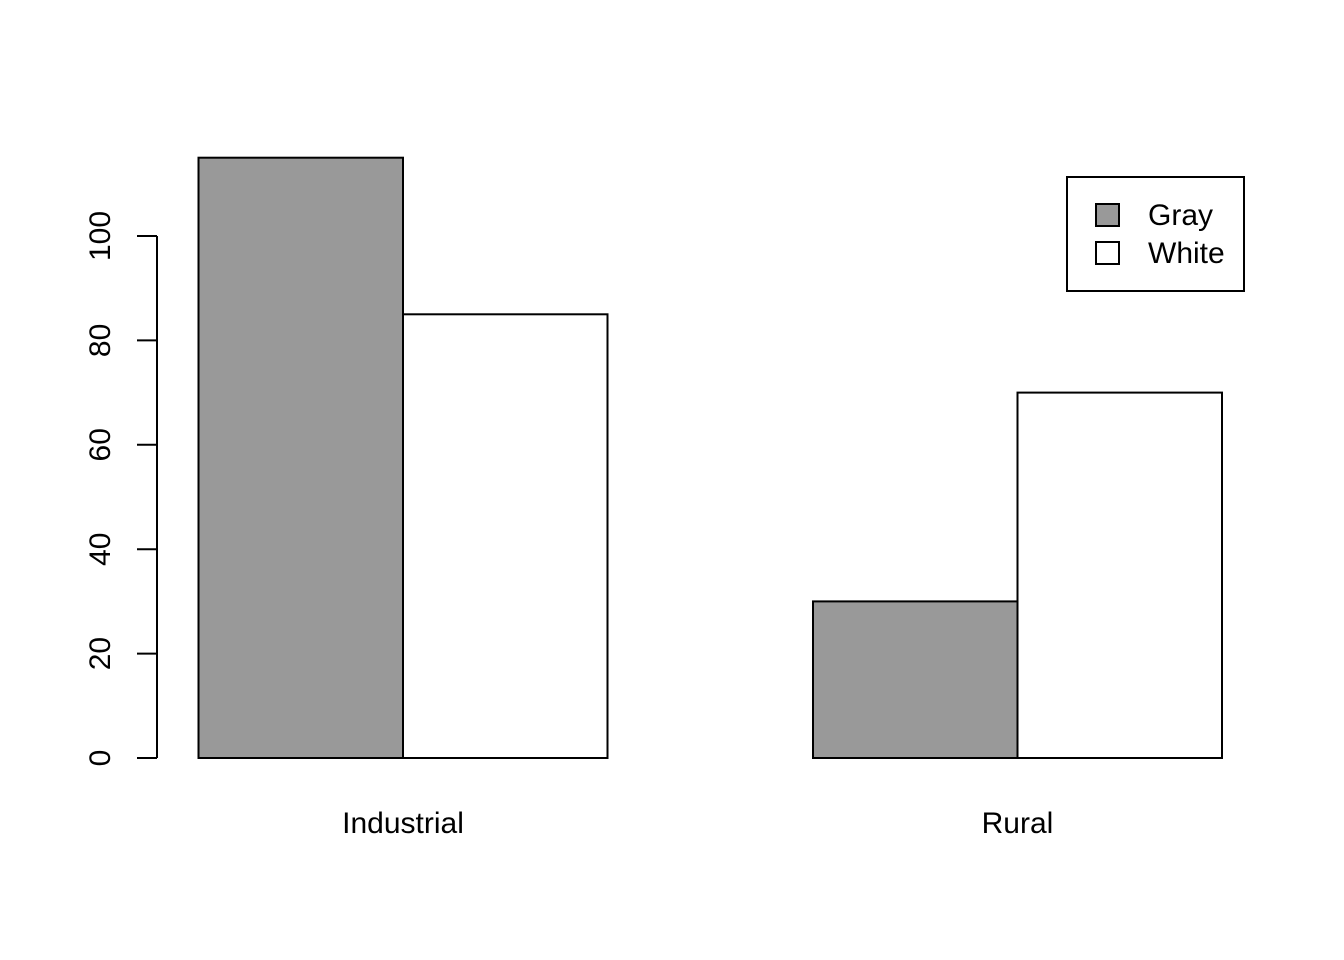 The height and width of the screenshot is (960, 1344). Describe the element at coordinates (100, 758) in the screenshot. I see `y-tick-label-0: 0` at that location.